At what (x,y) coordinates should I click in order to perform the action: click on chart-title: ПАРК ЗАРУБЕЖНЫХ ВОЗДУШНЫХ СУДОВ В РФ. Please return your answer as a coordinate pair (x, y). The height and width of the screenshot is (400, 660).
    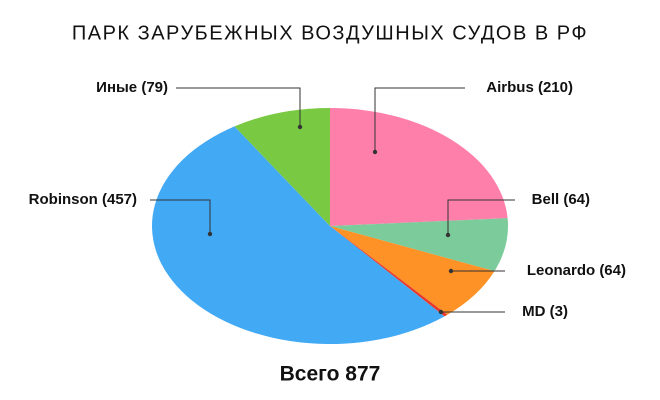
    Looking at the image, I should click on (330, 33).